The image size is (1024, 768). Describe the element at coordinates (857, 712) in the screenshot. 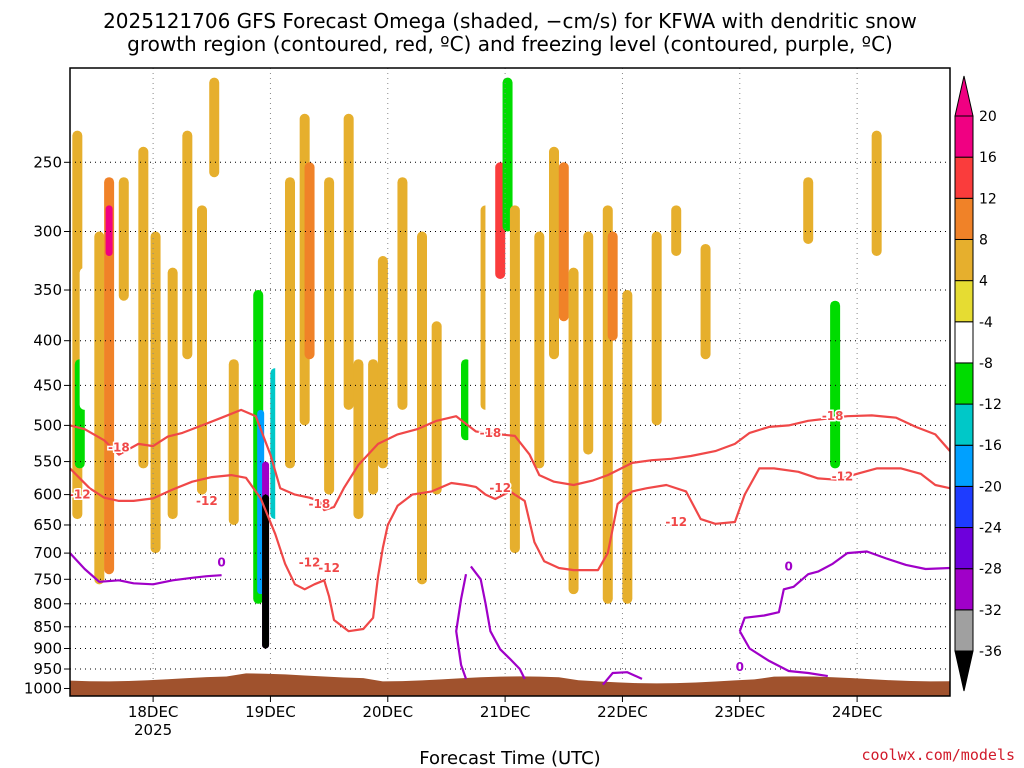

I see `x-tick-label: 24DEC` at that location.